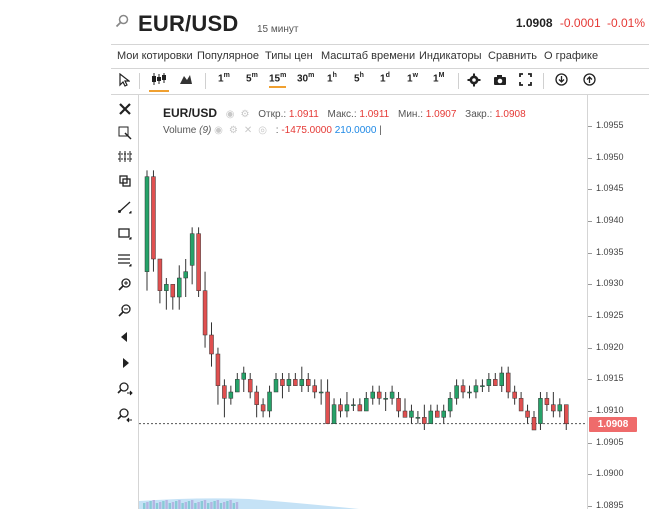  What do you see at coordinates (359, 78) in the screenshot?
I see `interval-5h: 5h` at bounding box center [359, 78].